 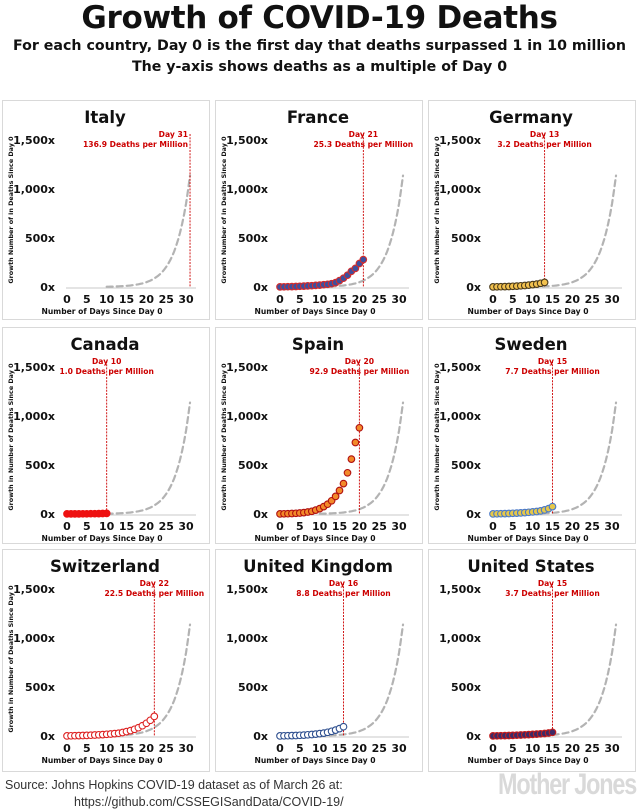 What do you see at coordinates (363, 134) in the screenshot?
I see `annotation-day: Day 21` at bounding box center [363, 134].